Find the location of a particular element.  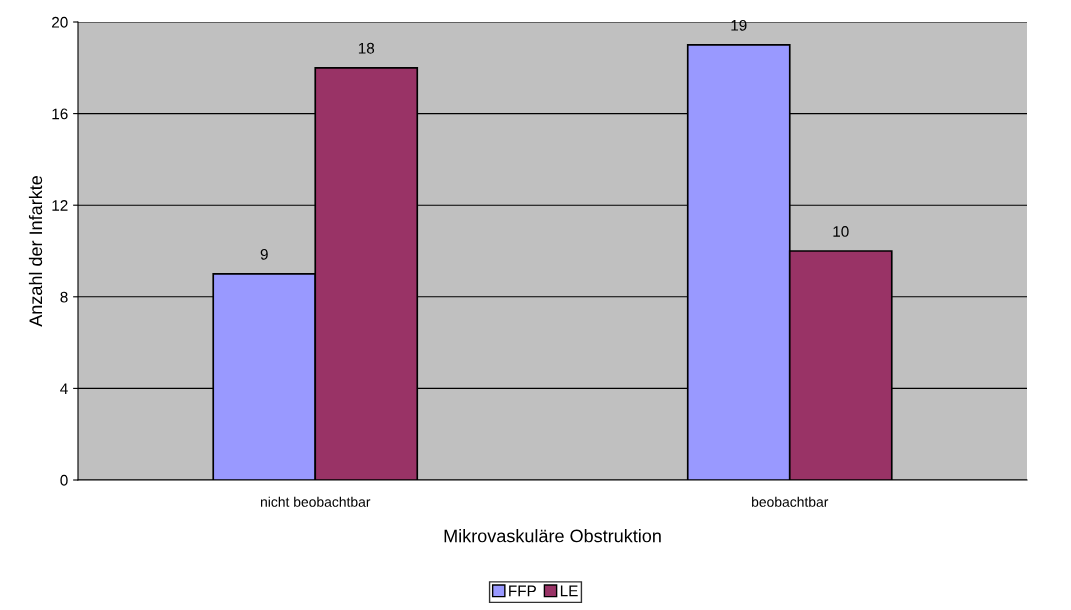

data-label: 9 is located at coordinates (264, 254).